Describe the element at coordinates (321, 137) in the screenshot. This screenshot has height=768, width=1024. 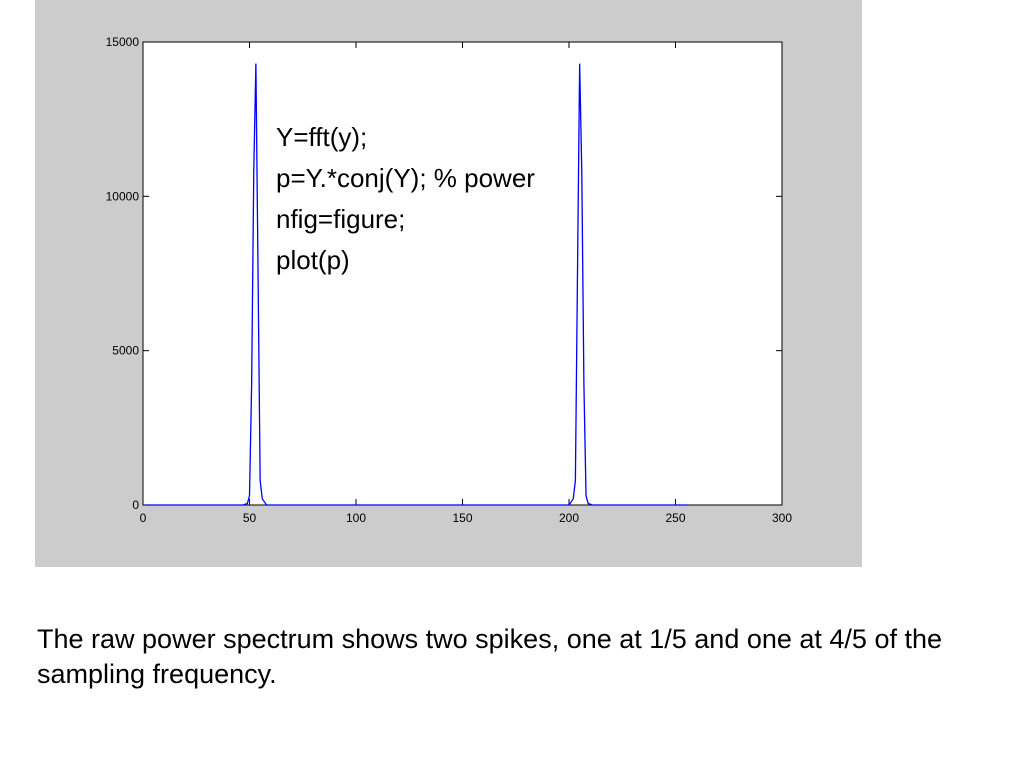
I see `code-annotation: Y=fft(y);` at that location.